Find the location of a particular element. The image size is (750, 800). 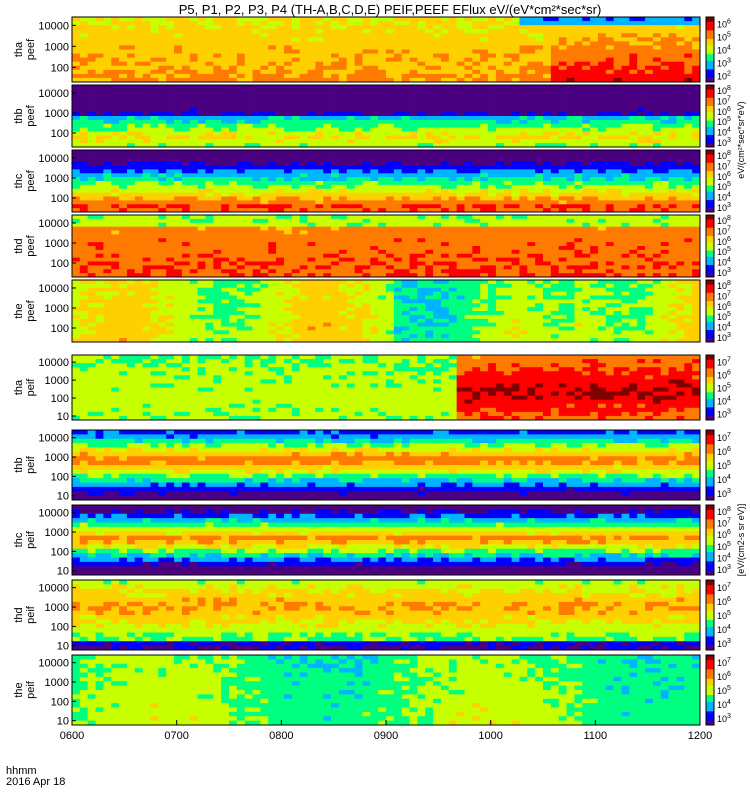

colorbar-tick-label: 106 is located at coordinates (724, 24).